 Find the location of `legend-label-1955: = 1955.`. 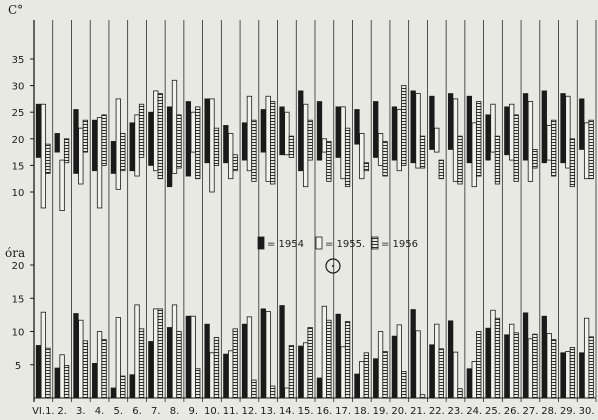

legend-label-1955: = 1955. is located at coordinates (345, 244).